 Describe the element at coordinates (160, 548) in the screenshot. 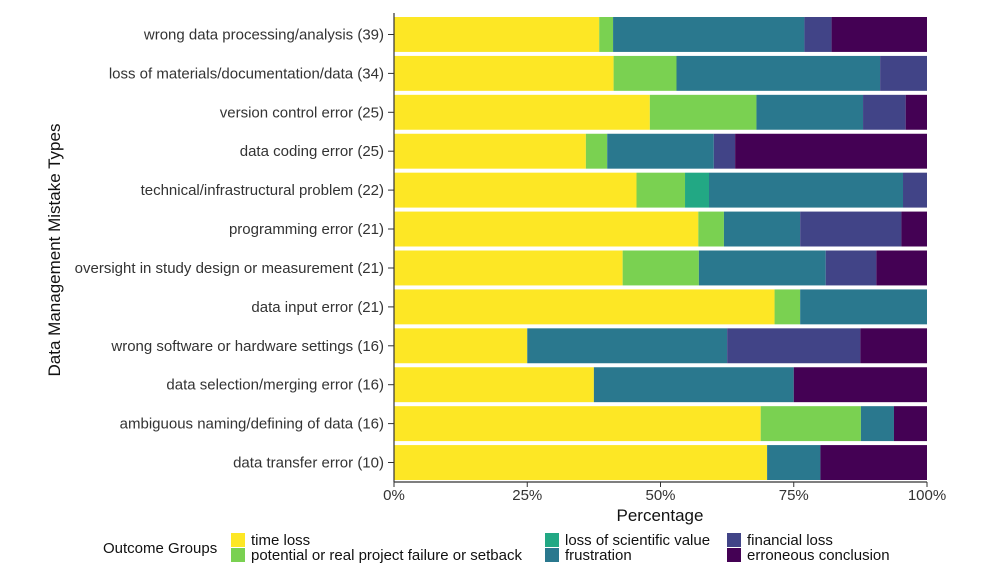

I see `legend-title: Outcome Groups` at that location.